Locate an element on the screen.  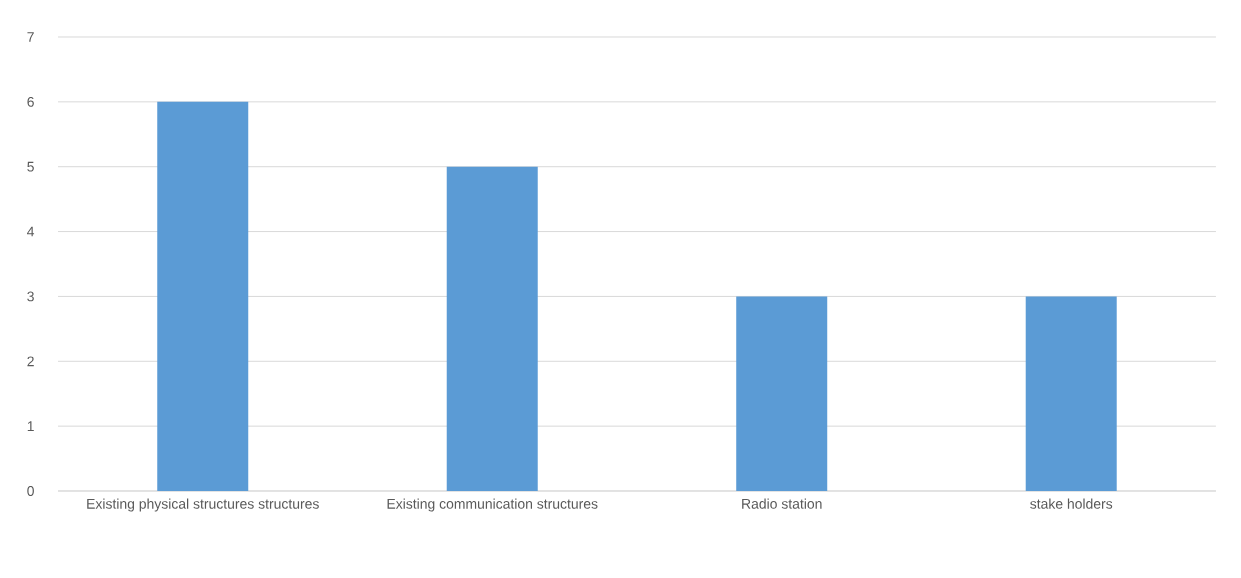
x-tick-label: Radio station is located at coordinates (782, 503).